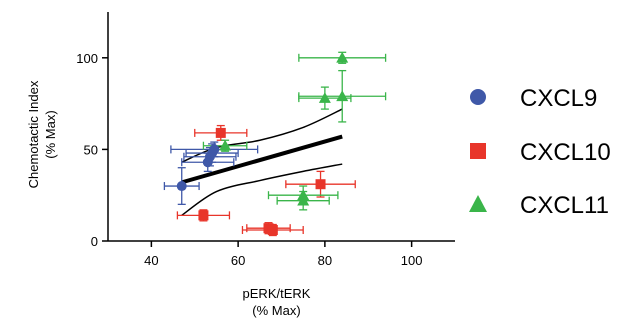  Describe the element at coordinates (277, 293) in the screenshot. I see `x-axis-title-line: pERK/tERK` at that location.